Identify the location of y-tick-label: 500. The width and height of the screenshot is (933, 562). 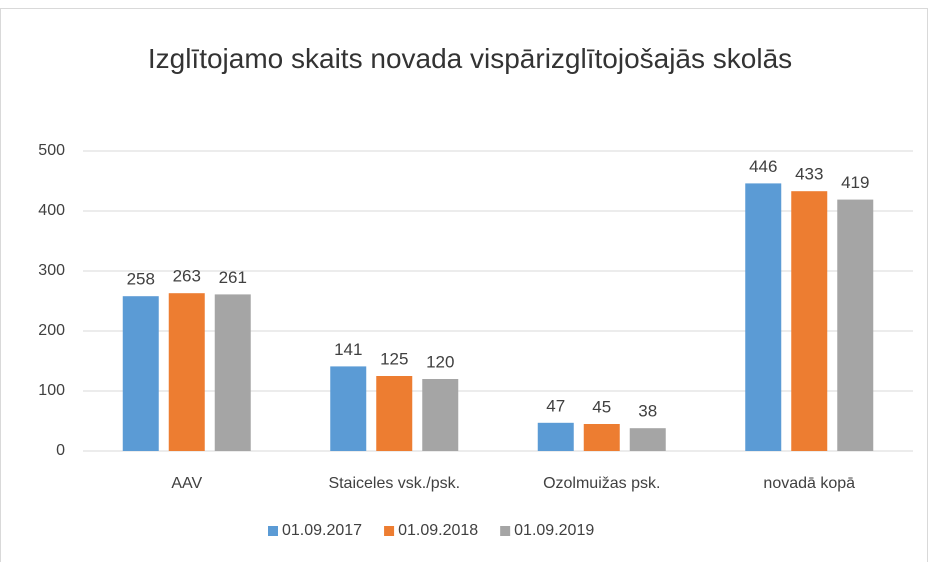
(51, 150).